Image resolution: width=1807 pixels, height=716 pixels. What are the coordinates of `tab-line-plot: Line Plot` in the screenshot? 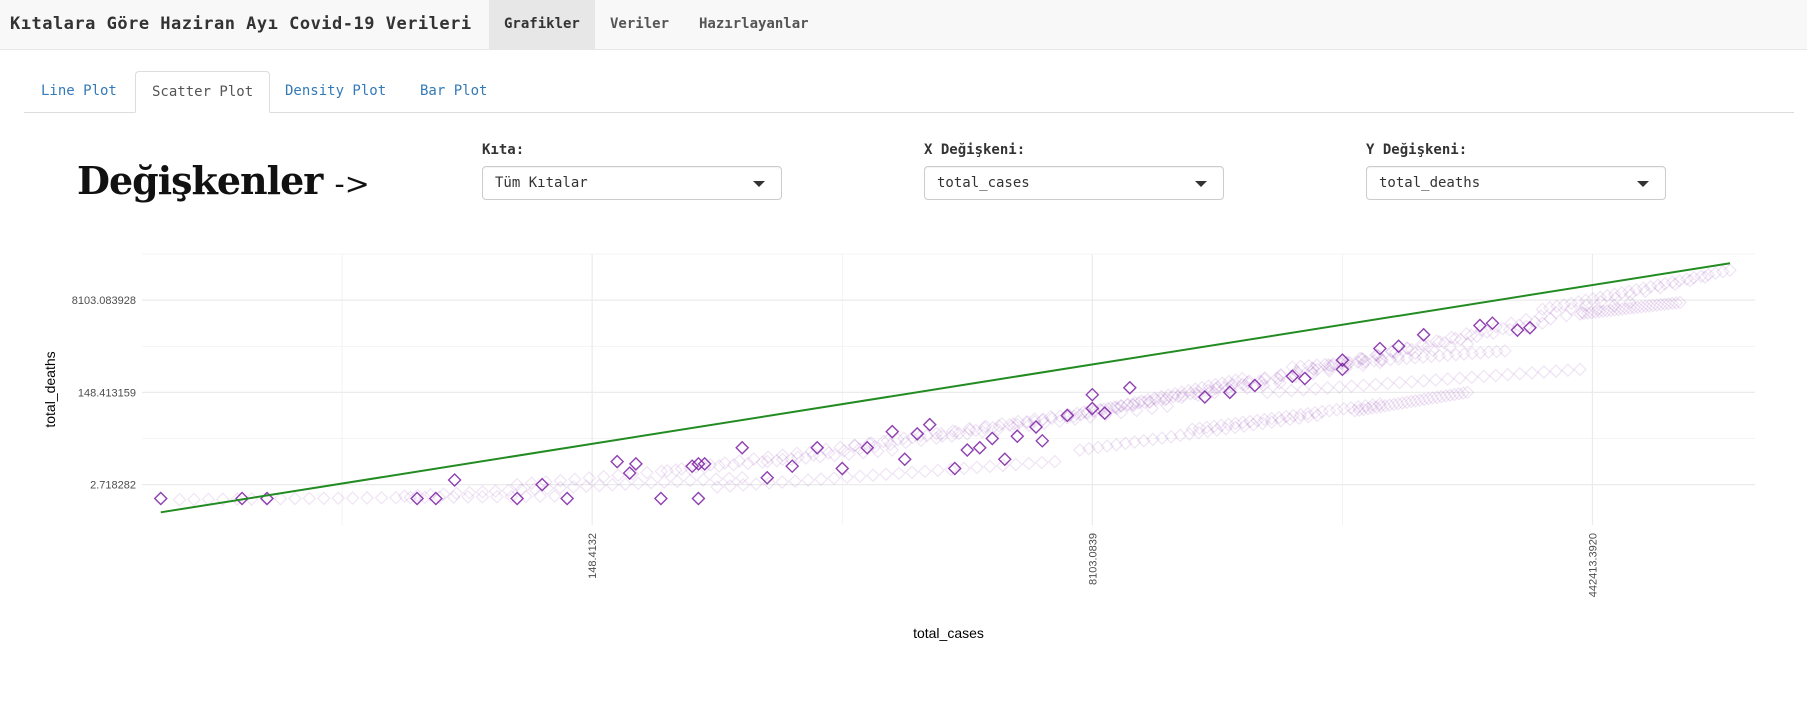 It's located at (79, 91).